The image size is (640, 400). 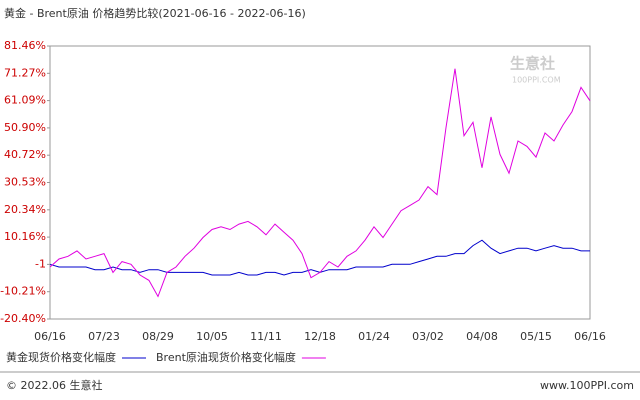 I want to click on y-tick-label: -10.21%, so click(x=23, y=291).